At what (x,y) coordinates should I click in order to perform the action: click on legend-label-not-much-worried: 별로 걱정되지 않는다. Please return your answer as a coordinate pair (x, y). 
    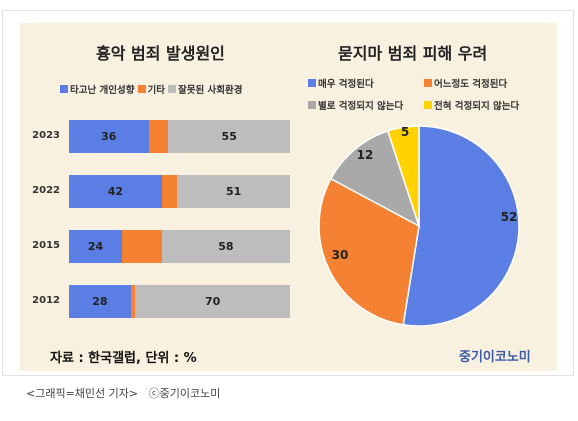
    Looking at the image, I should click on (361, 106).